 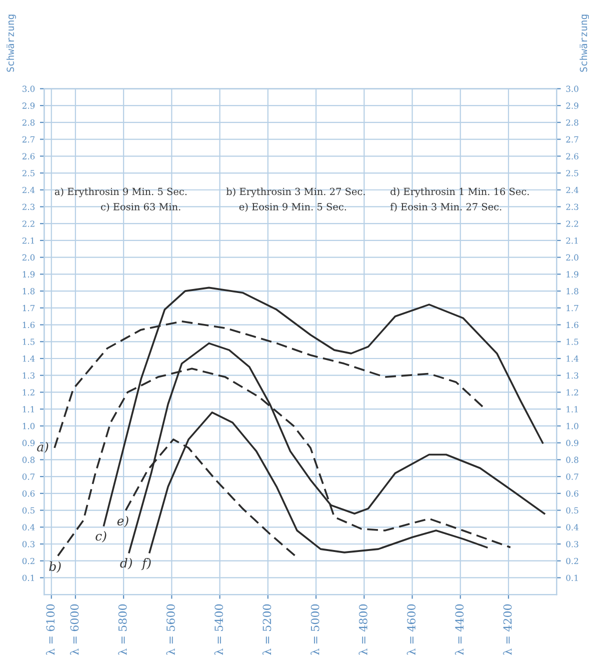 What do you see at coordinates (572, 477) in the screenshot?
I see `y2-tick-label: 0.7` at bounding box center [572, 477].